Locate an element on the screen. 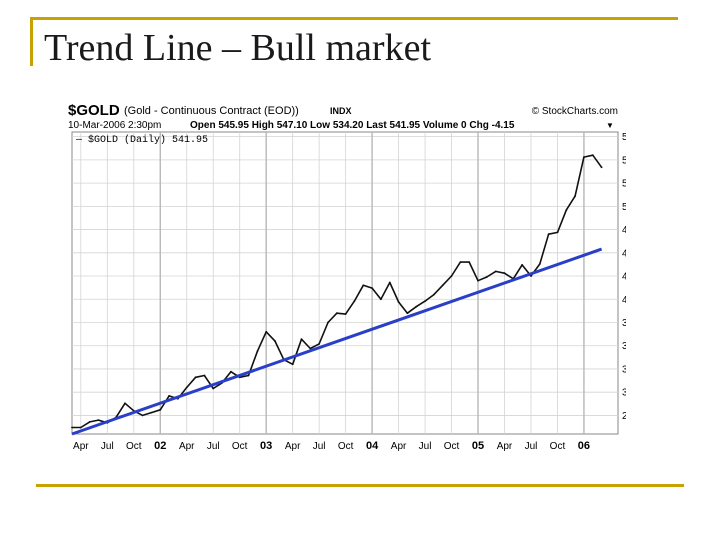  chart-datetime: 10-Mar-2006 2:30pm is located at coordinates (114, 125).